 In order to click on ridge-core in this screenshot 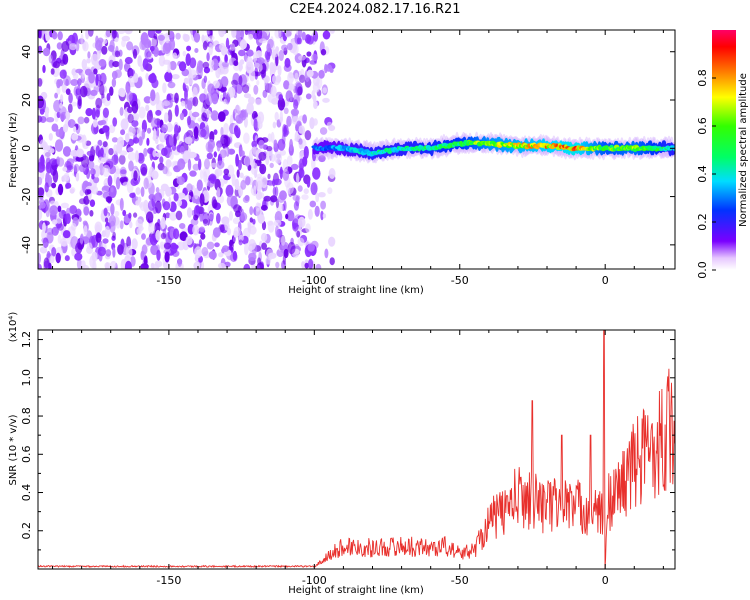, I will do `click(439, 148)`.